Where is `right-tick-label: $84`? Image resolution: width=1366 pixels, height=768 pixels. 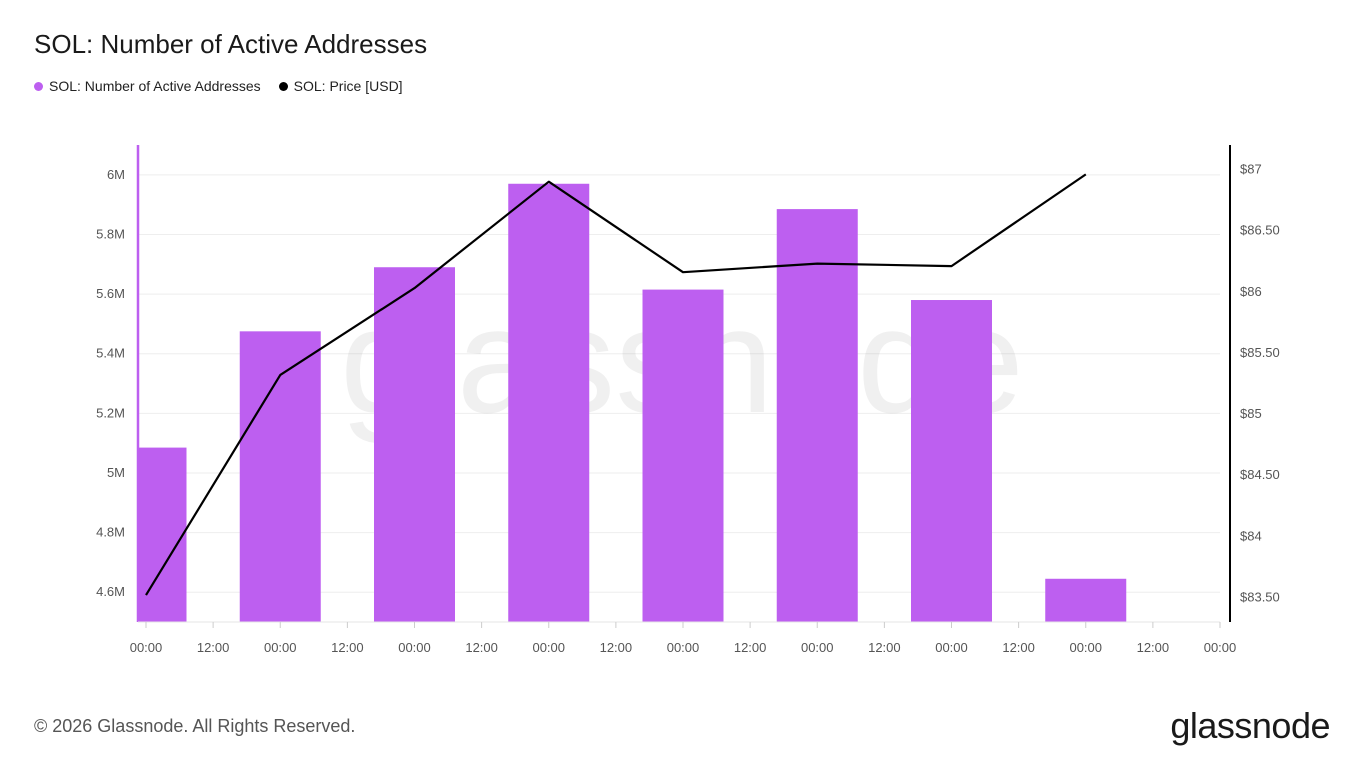
right-tick-label: $84 is located at coordinates (1251, 535).